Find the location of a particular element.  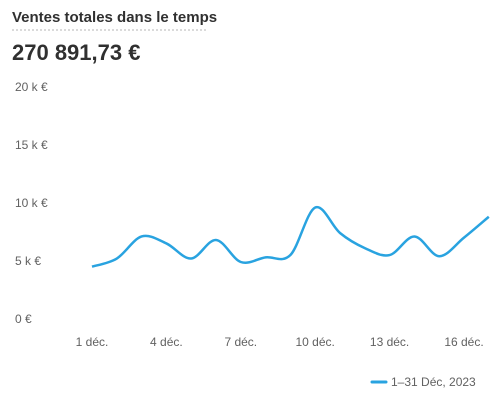

y-tick-label: 0 € is located at coordinates (23, 319).